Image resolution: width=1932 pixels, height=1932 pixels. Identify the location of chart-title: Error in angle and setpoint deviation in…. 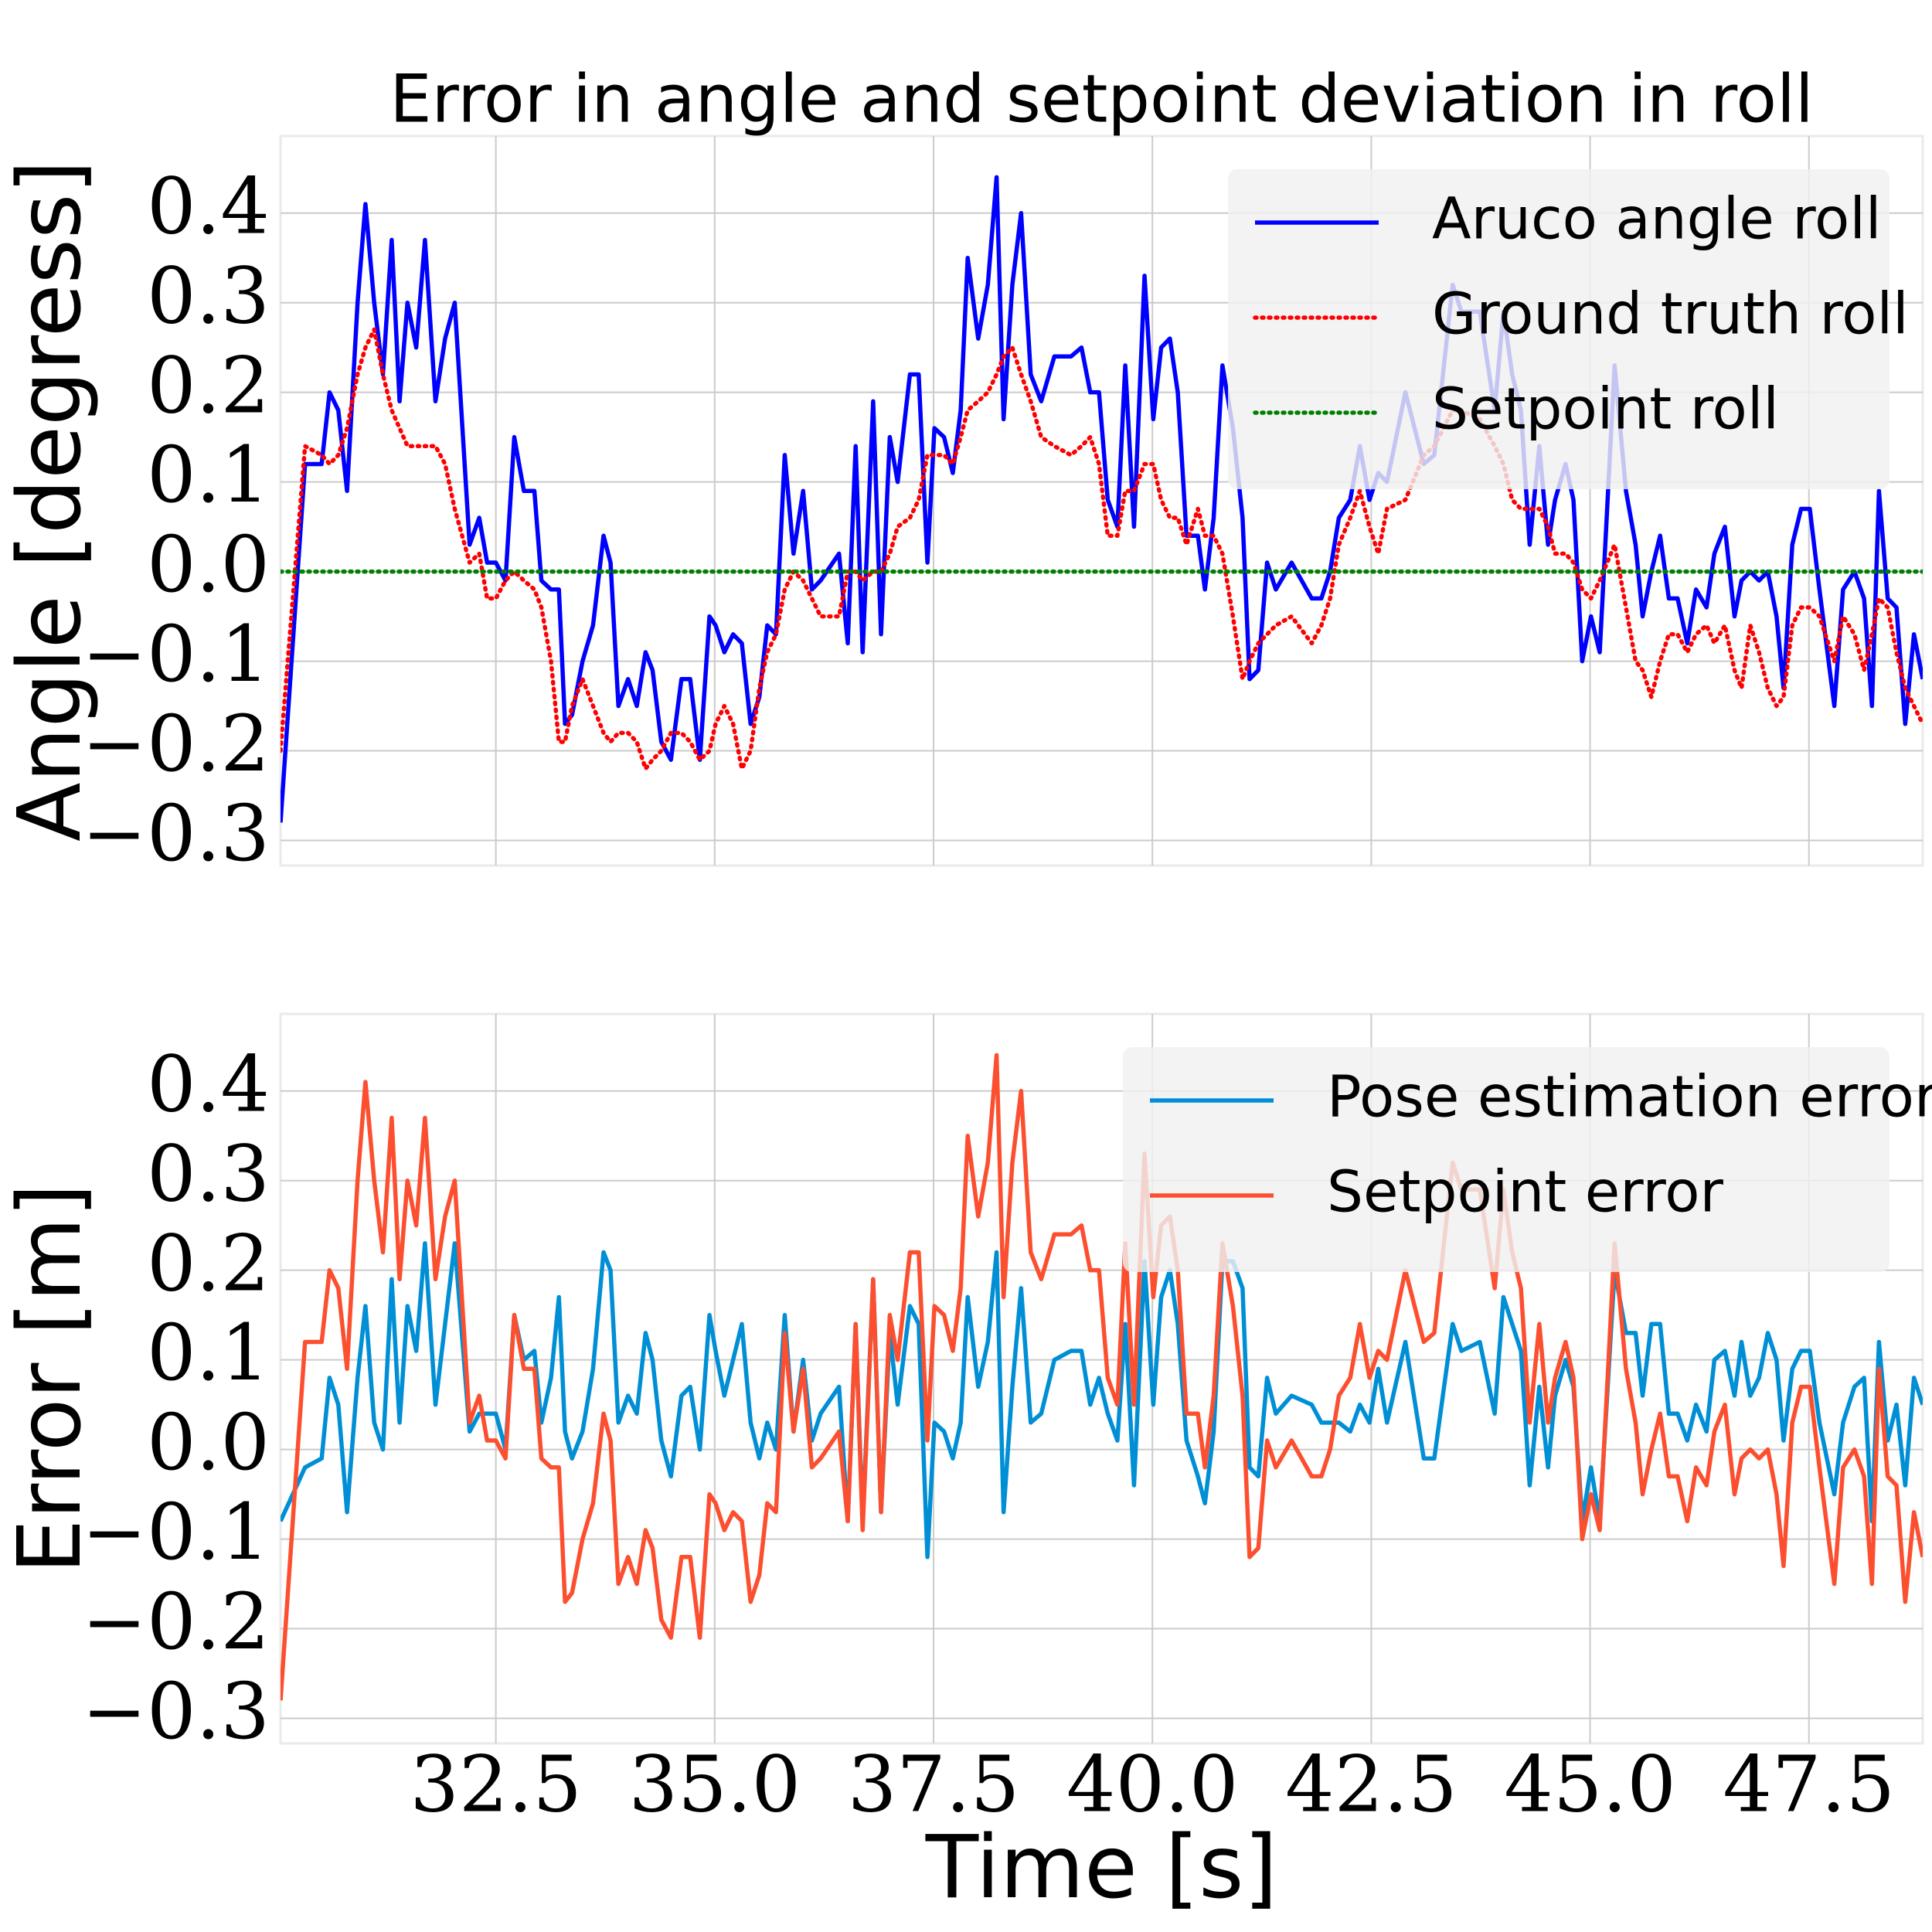
(1101, 99).